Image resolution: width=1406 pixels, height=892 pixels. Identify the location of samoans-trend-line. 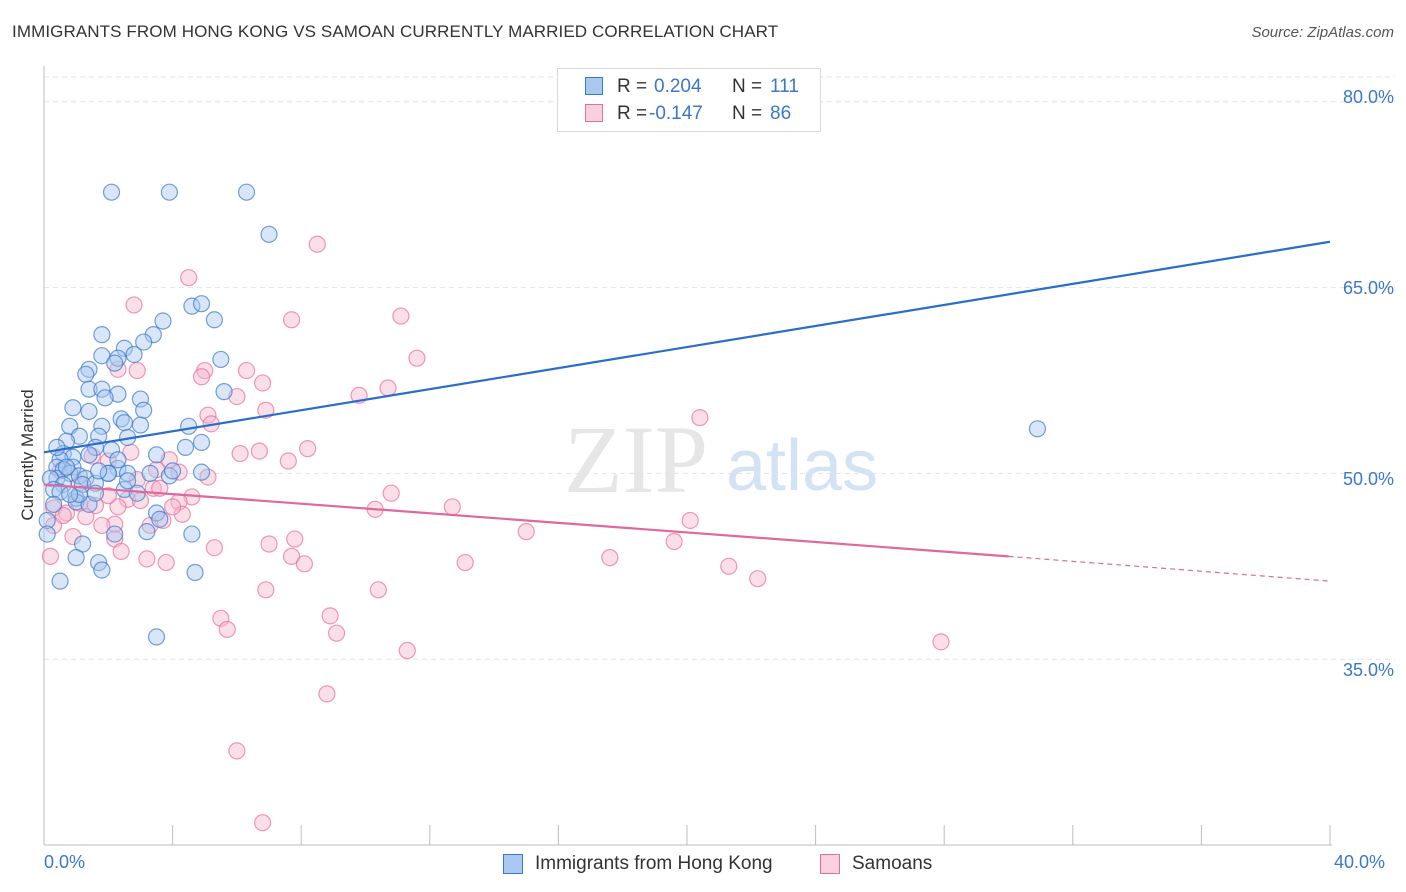
(526, 520).